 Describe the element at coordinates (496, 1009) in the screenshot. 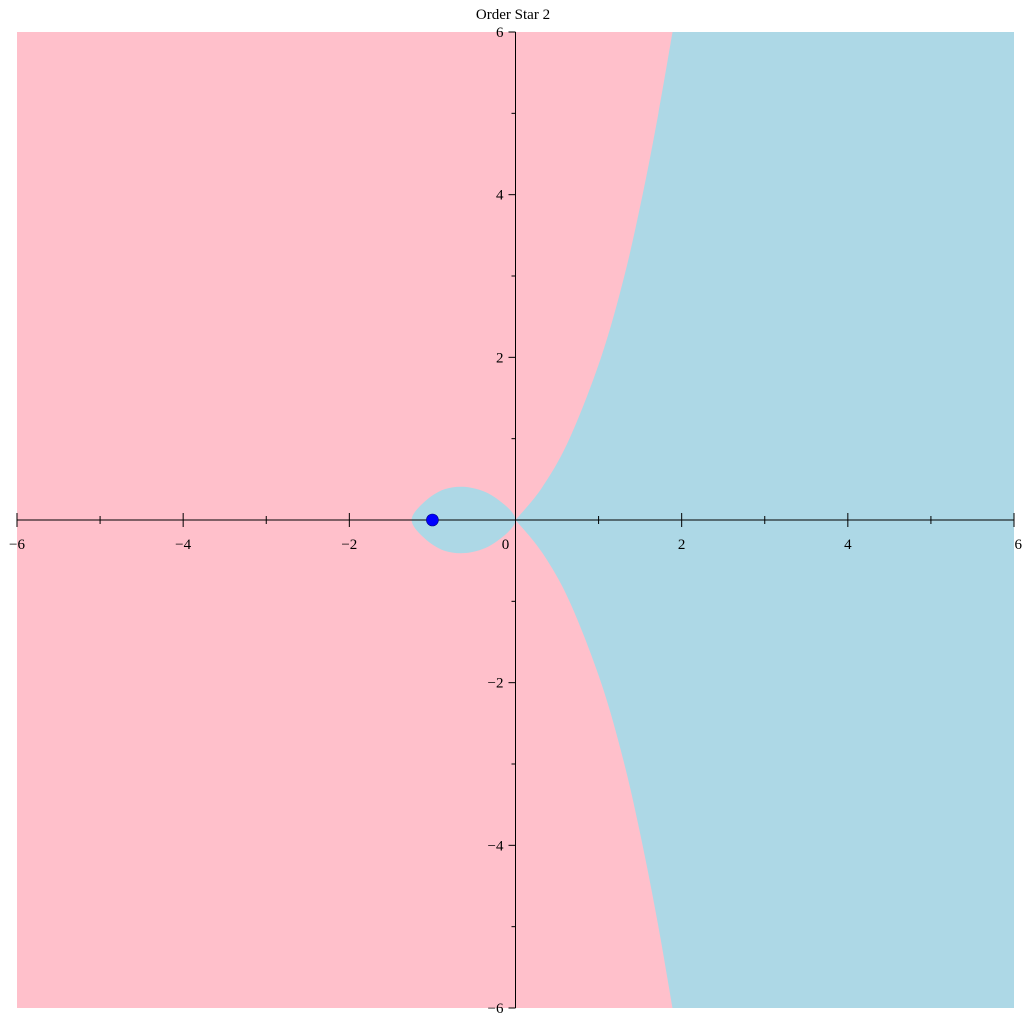

I see `y-tick-label: −6` at that location.